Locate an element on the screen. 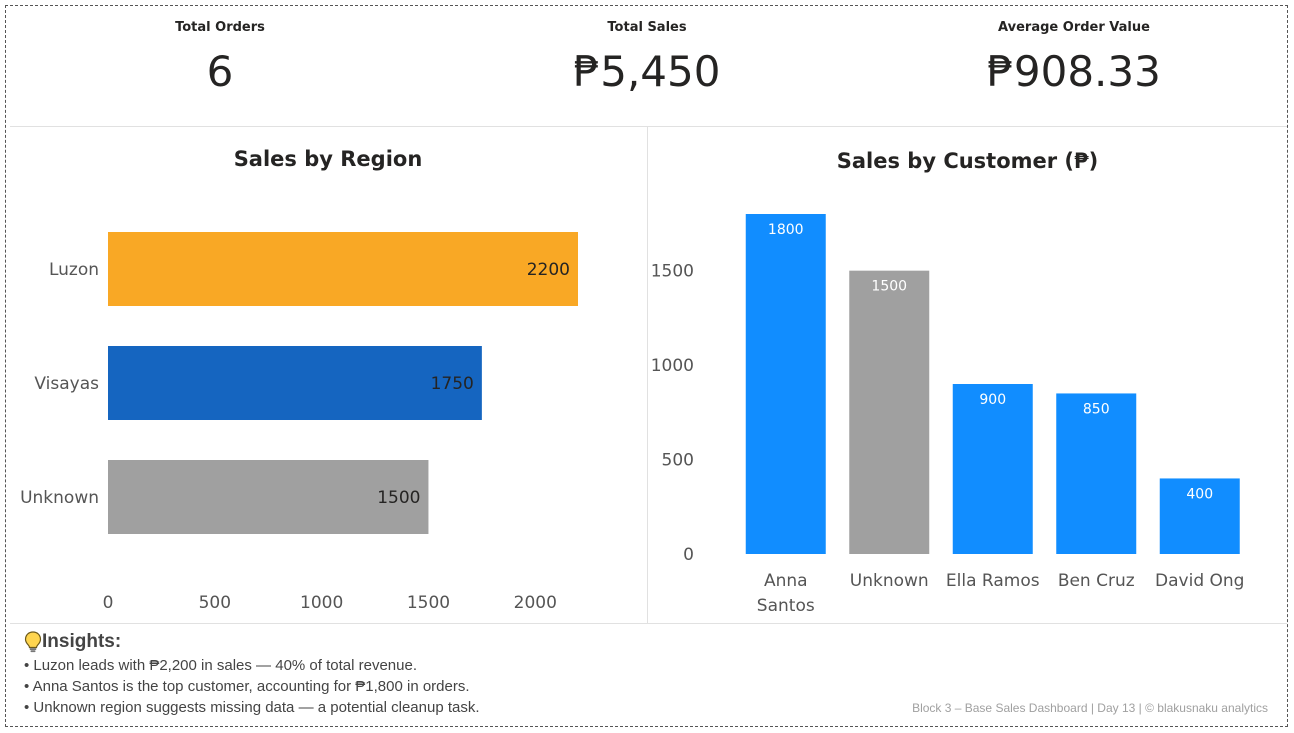  customer-y-tick-label: 1000 is located at coordinates (672, 366).